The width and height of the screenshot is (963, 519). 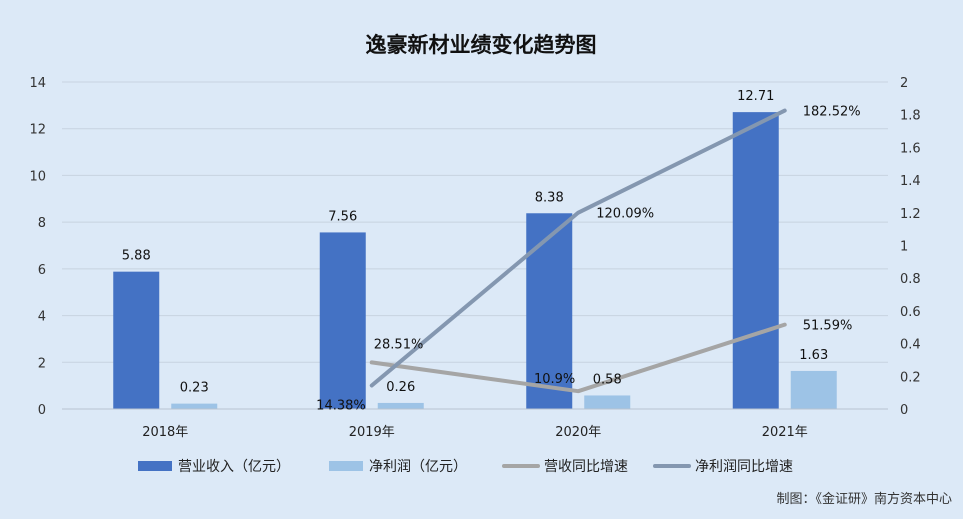 What do you see at coordinates (136, 256) in the screenshot?
I see `bar-value-label: 5.88` at bounding box center [136, 256].